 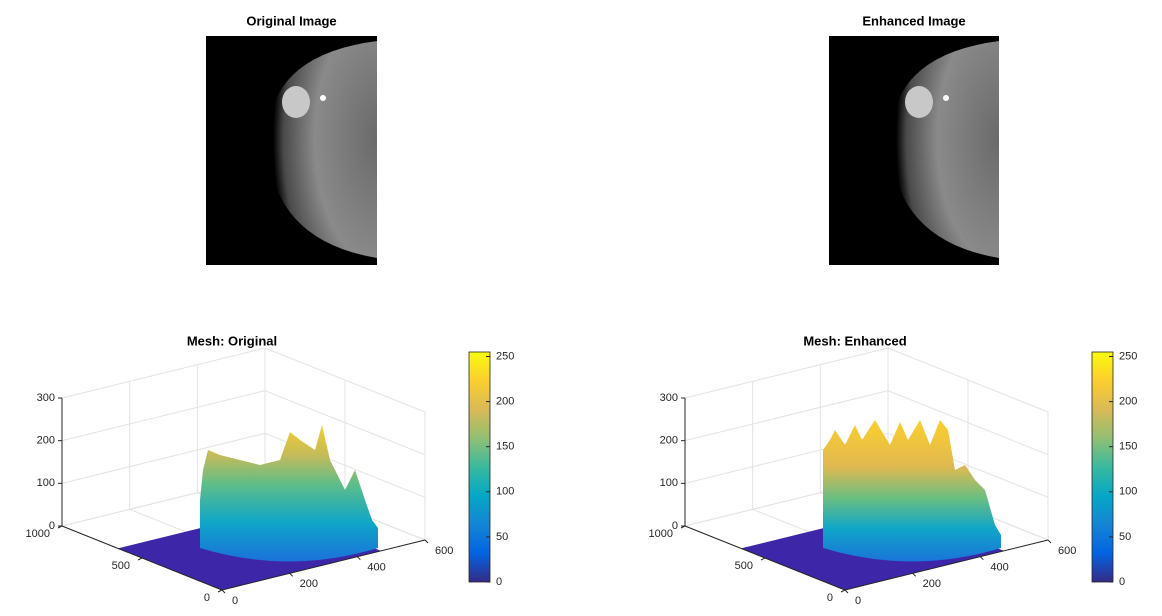 What do you see at coordinates (232, 340) in the screenshot?
I see `mesh-title: Mesh: Original` at bounding box center [232, 340].